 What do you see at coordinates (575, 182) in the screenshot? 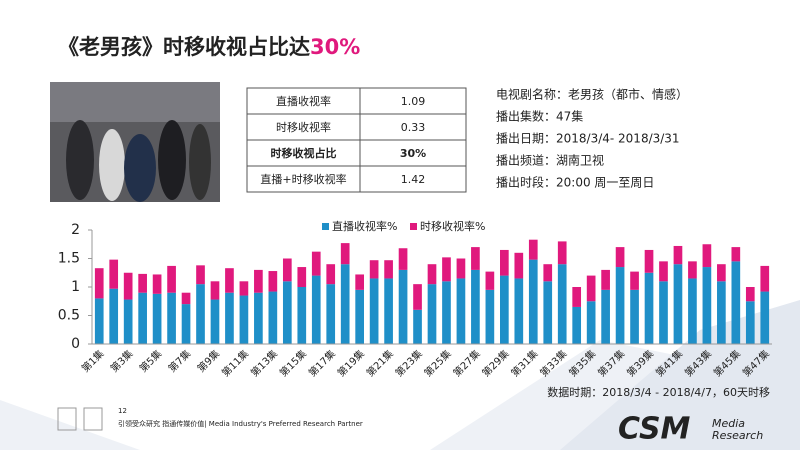
I see `info-line: 播出时段：20:00 周一至周日` at bounding box center [575, 182].